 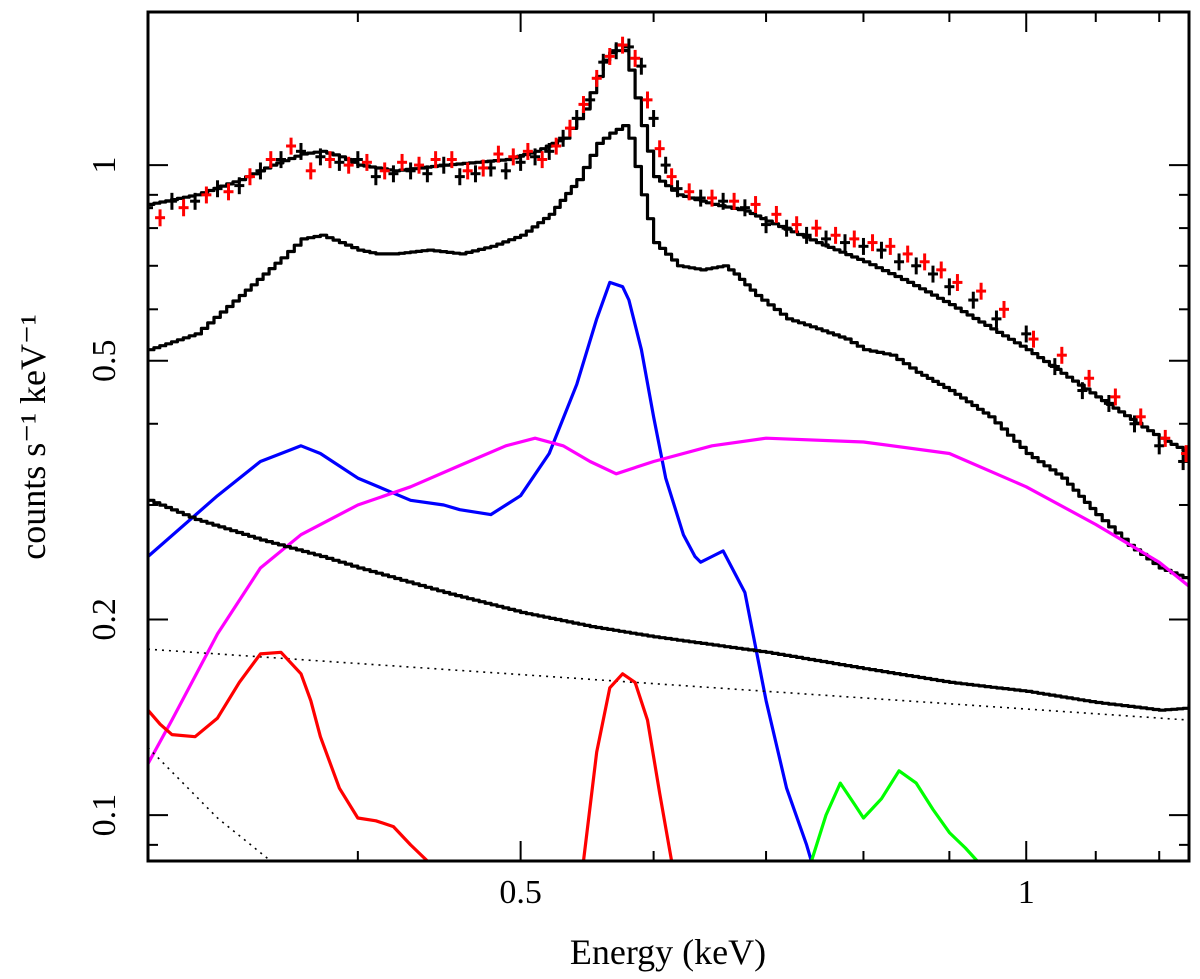 What do you see at coordinates (33, 437) in the screenshot?
I see `y-axis-title: counts s⁻¹ keV⁻¹` at bounding box center [33, 437].